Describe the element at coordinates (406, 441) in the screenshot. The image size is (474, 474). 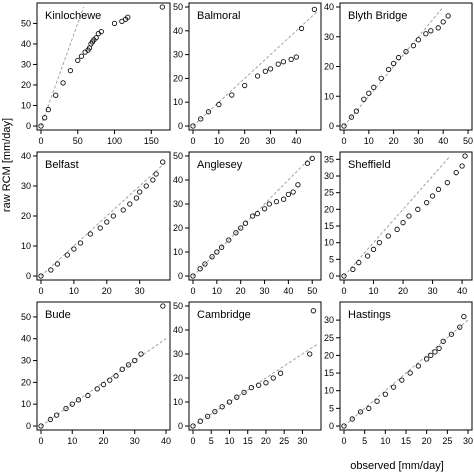
I see `x-tick-label: 15` at that location.